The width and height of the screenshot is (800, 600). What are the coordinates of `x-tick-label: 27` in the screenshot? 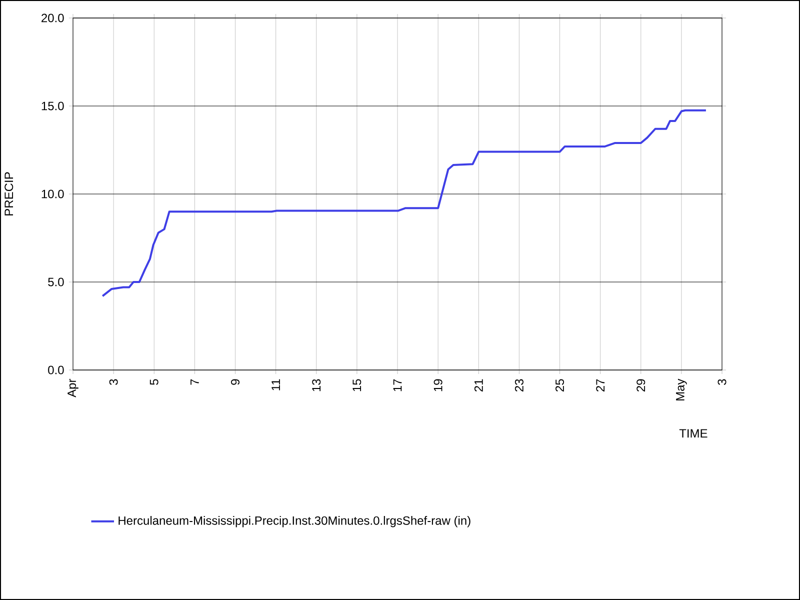 It's located at (600, 385).